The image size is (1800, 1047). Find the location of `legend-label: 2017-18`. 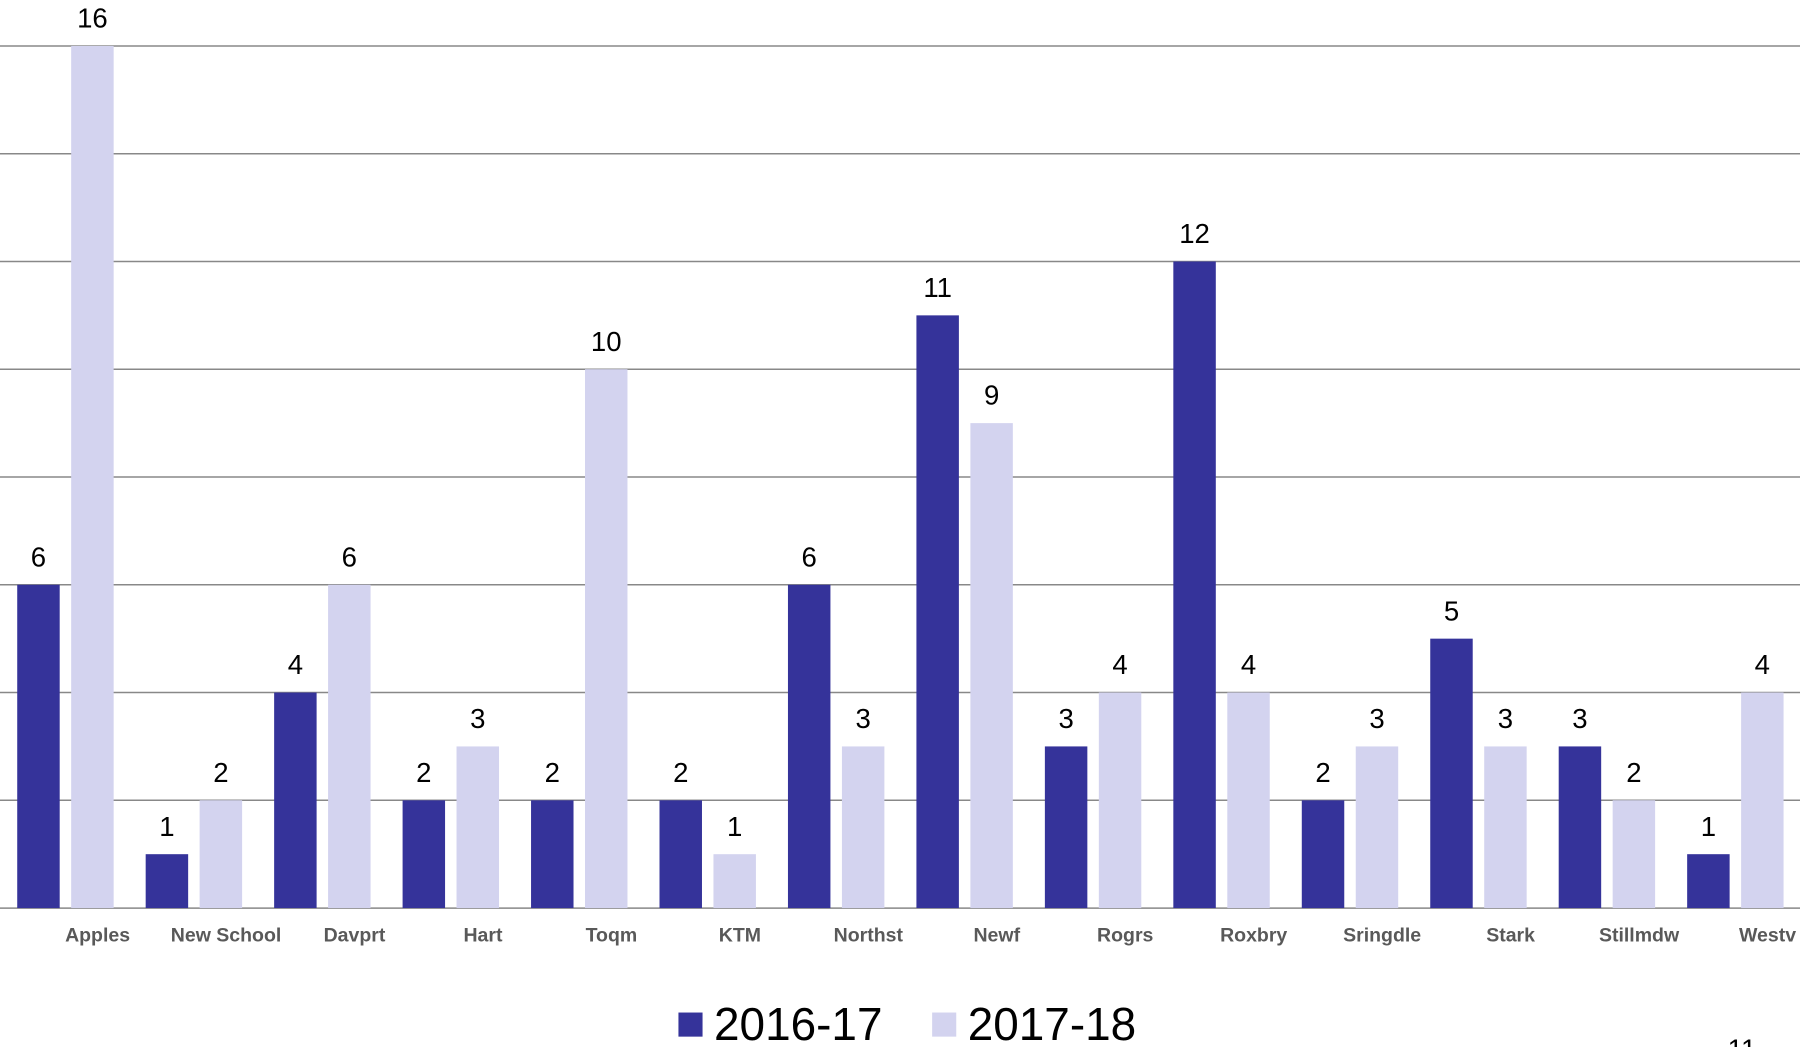

legend-label: 2017-18 is located at coordinates (1052, 1022).